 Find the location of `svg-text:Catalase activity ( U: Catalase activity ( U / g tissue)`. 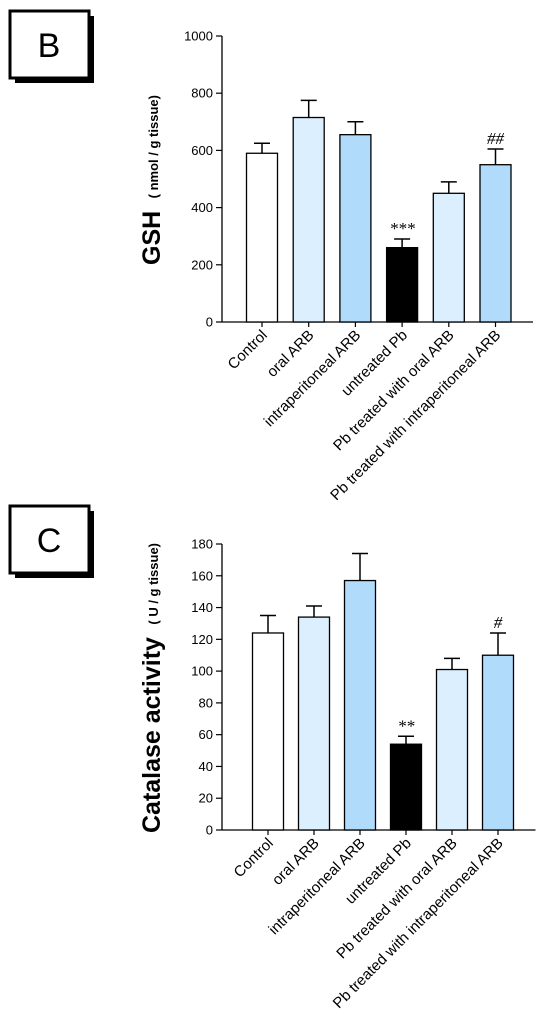

svg-text:Catalase activity ( U: Catalase activity ( U / g tissue) is located at coordinates (152, 688).